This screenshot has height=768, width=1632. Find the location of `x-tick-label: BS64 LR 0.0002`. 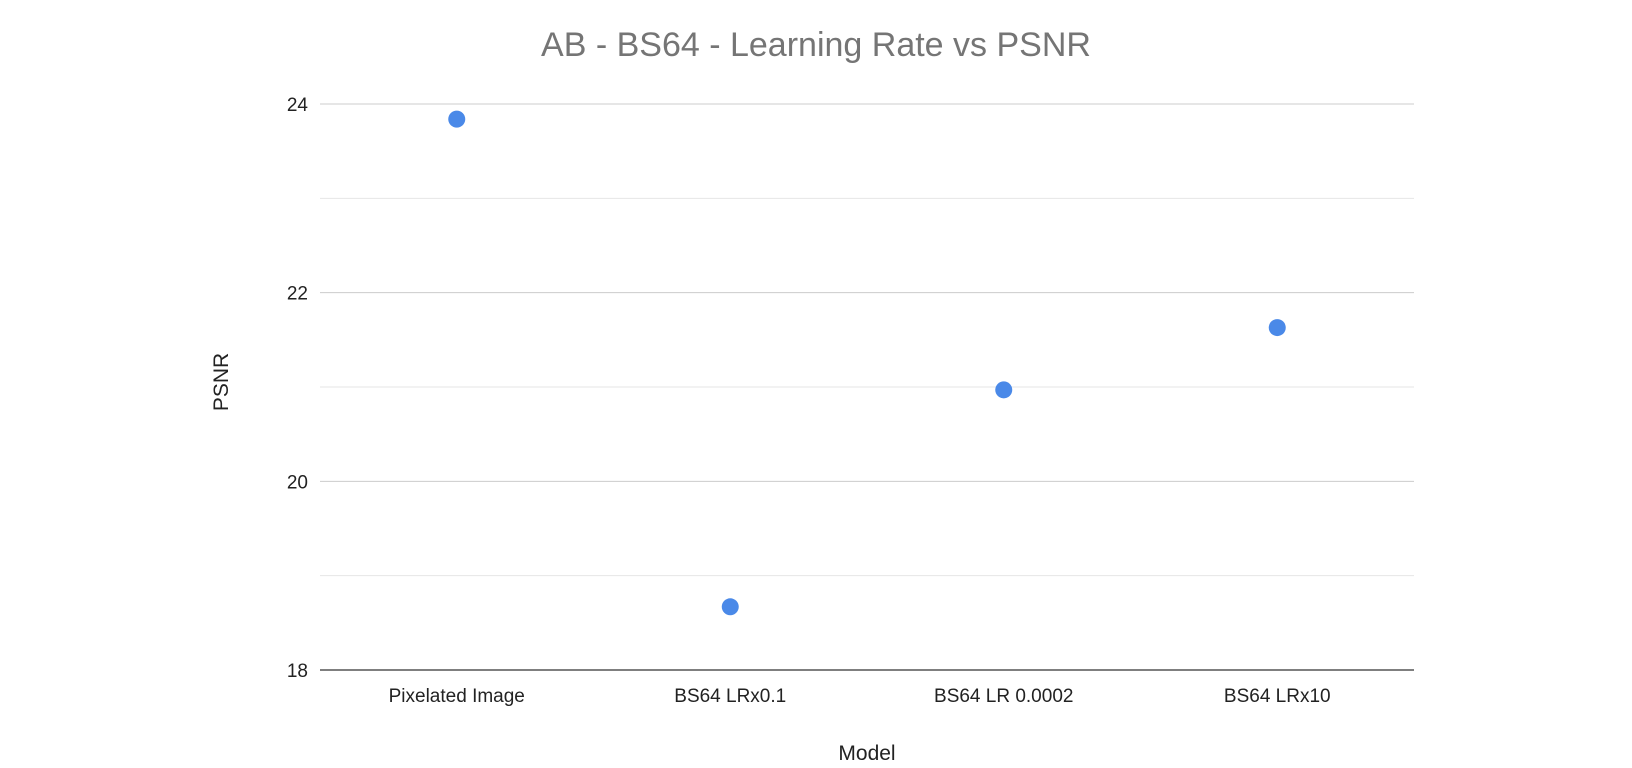

x-tick-label: BS64 LR 0.0002 is located at coordinates (1003, 696).